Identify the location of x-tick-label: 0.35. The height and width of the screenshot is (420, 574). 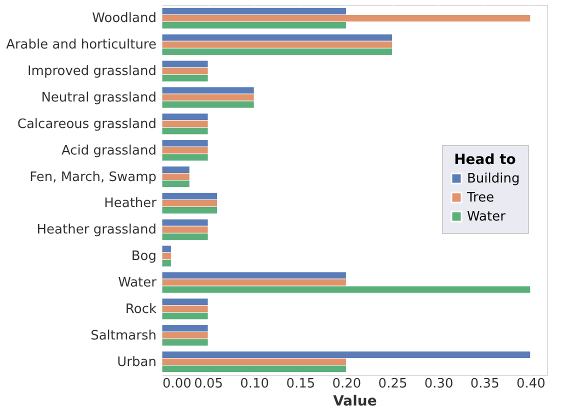
(485, 384).